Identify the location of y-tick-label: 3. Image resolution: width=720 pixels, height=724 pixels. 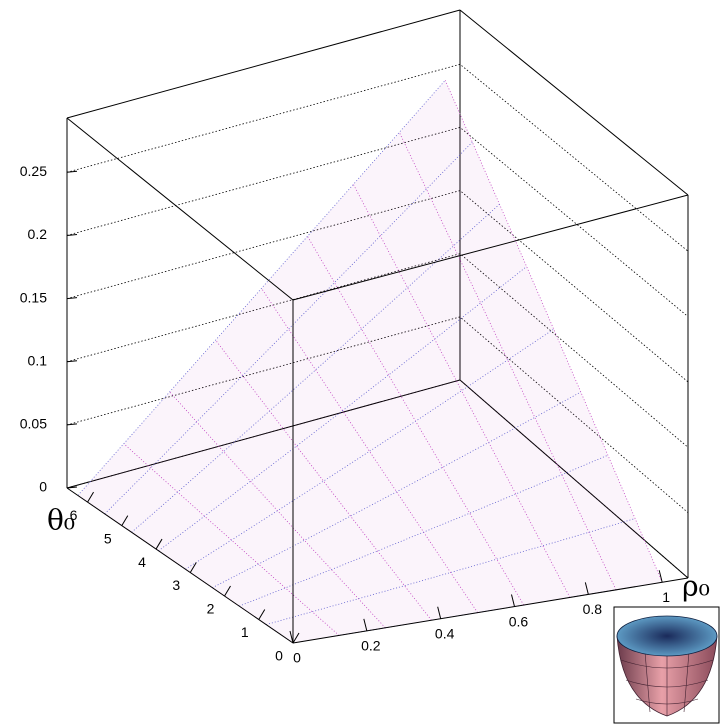
(176, 585).